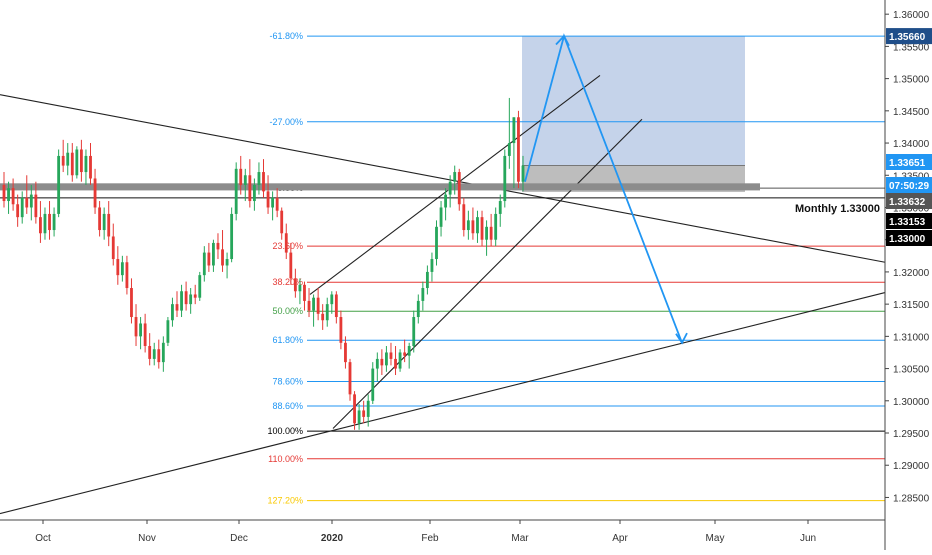  What do you see at coordinates (287, 311) in the screenshot?
I see `fib-level-label: 50.00%` at bounding box center [287, 311].